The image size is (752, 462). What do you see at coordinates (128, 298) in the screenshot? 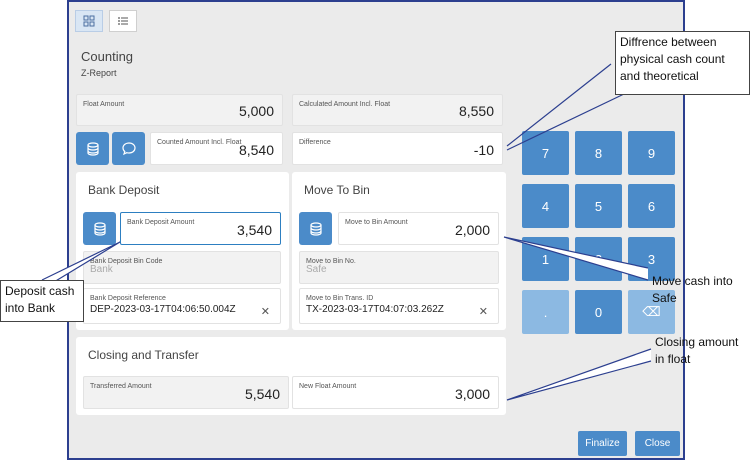
I see `bank-deposit-reference-label: Bank Deposit Reference` at bounding box center [128, 298].